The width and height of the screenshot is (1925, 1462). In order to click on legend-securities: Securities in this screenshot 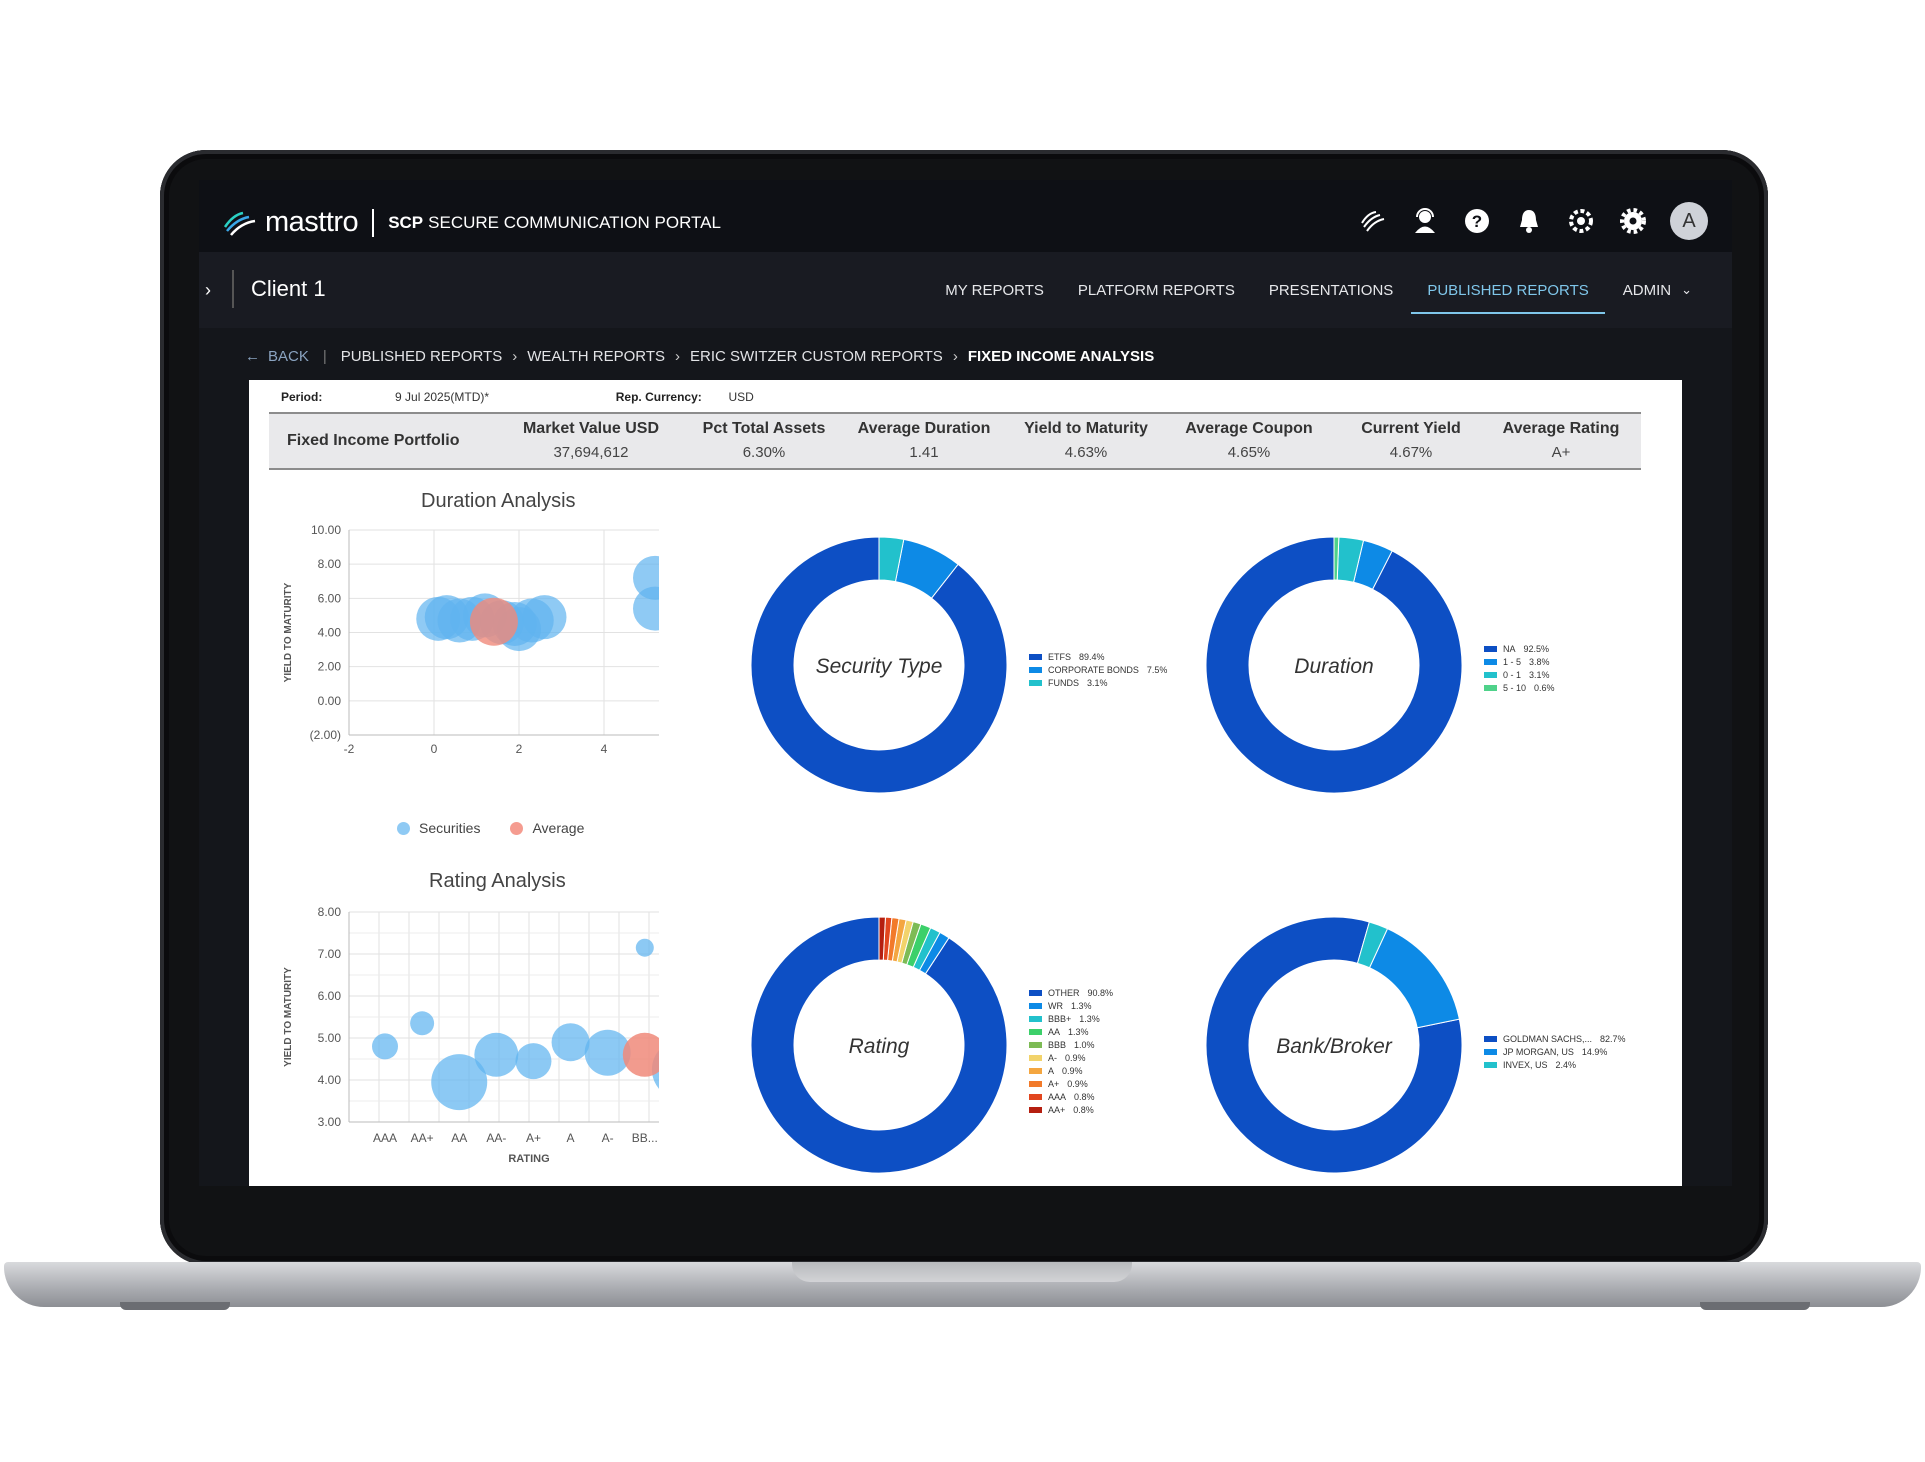, I will do `click(450, 828)`.